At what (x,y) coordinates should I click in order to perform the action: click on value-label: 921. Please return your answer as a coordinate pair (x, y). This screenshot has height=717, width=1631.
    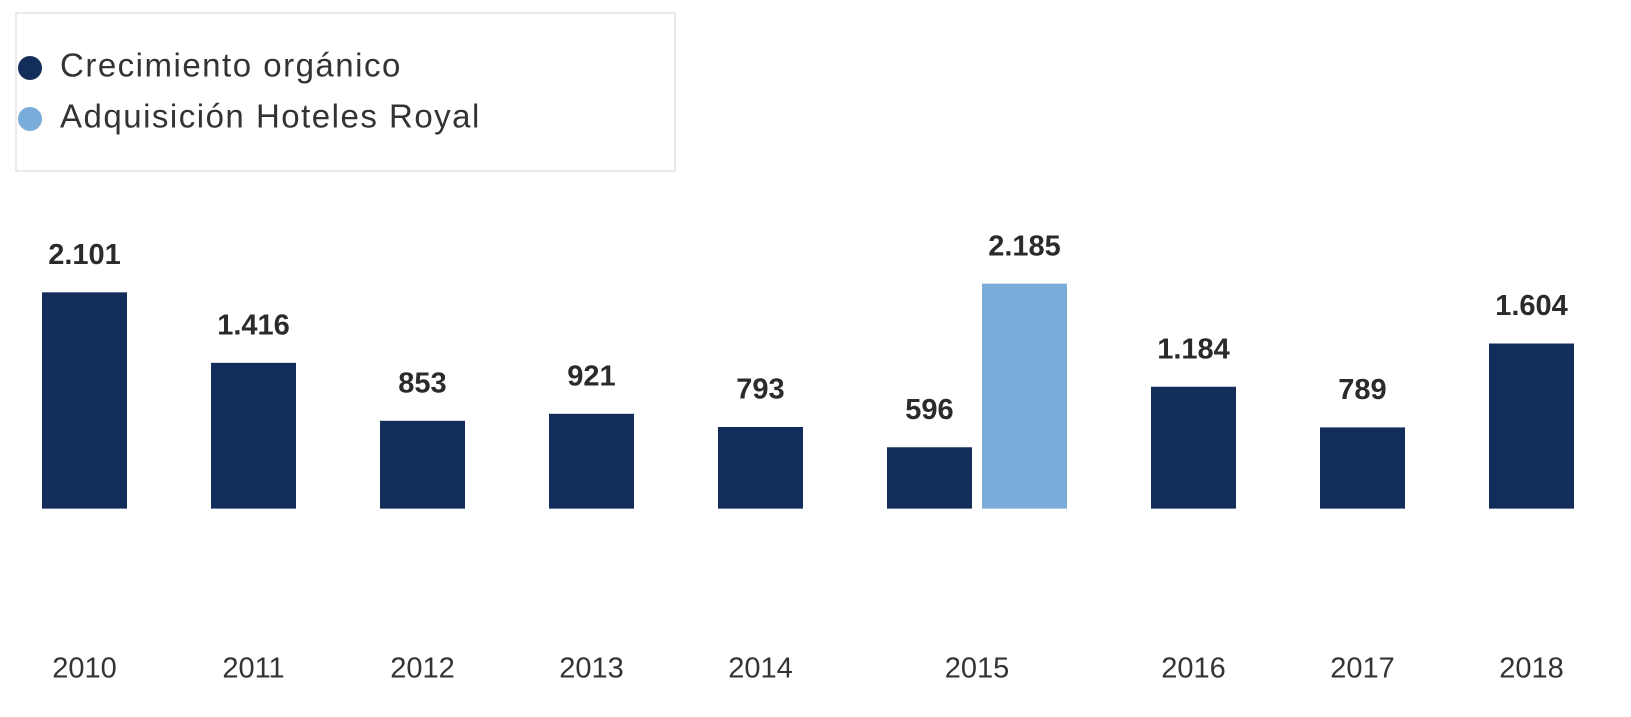
    Looking at the image, I should click on (591, 376).